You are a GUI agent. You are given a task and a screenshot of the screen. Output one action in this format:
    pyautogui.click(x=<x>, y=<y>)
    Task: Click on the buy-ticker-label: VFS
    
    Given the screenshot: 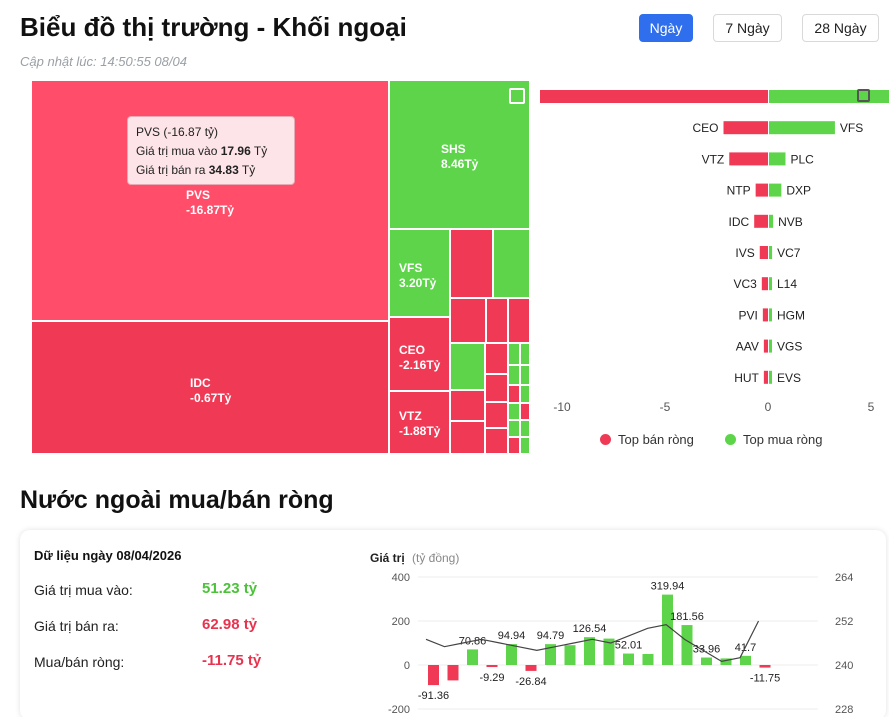 What is the action you would take?
    pyautogui.click(x=851, y=128)
    